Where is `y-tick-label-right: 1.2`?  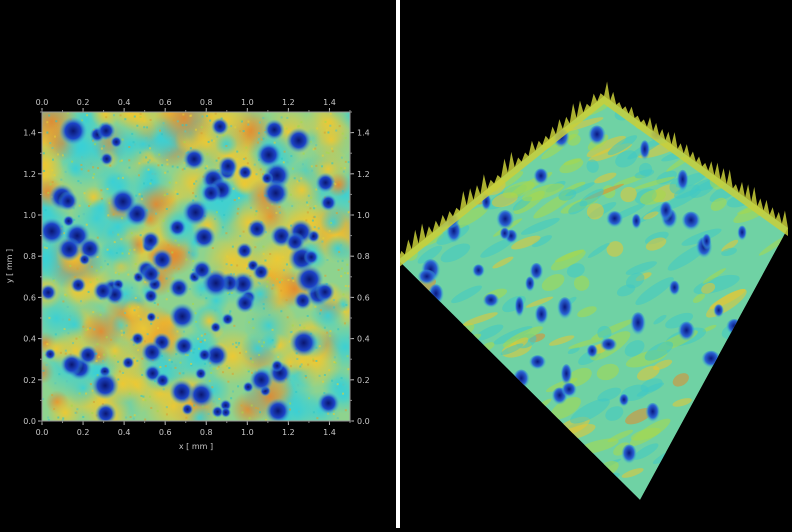
y-tick-label-right: 1.2 is located at coordinates (363, 174).